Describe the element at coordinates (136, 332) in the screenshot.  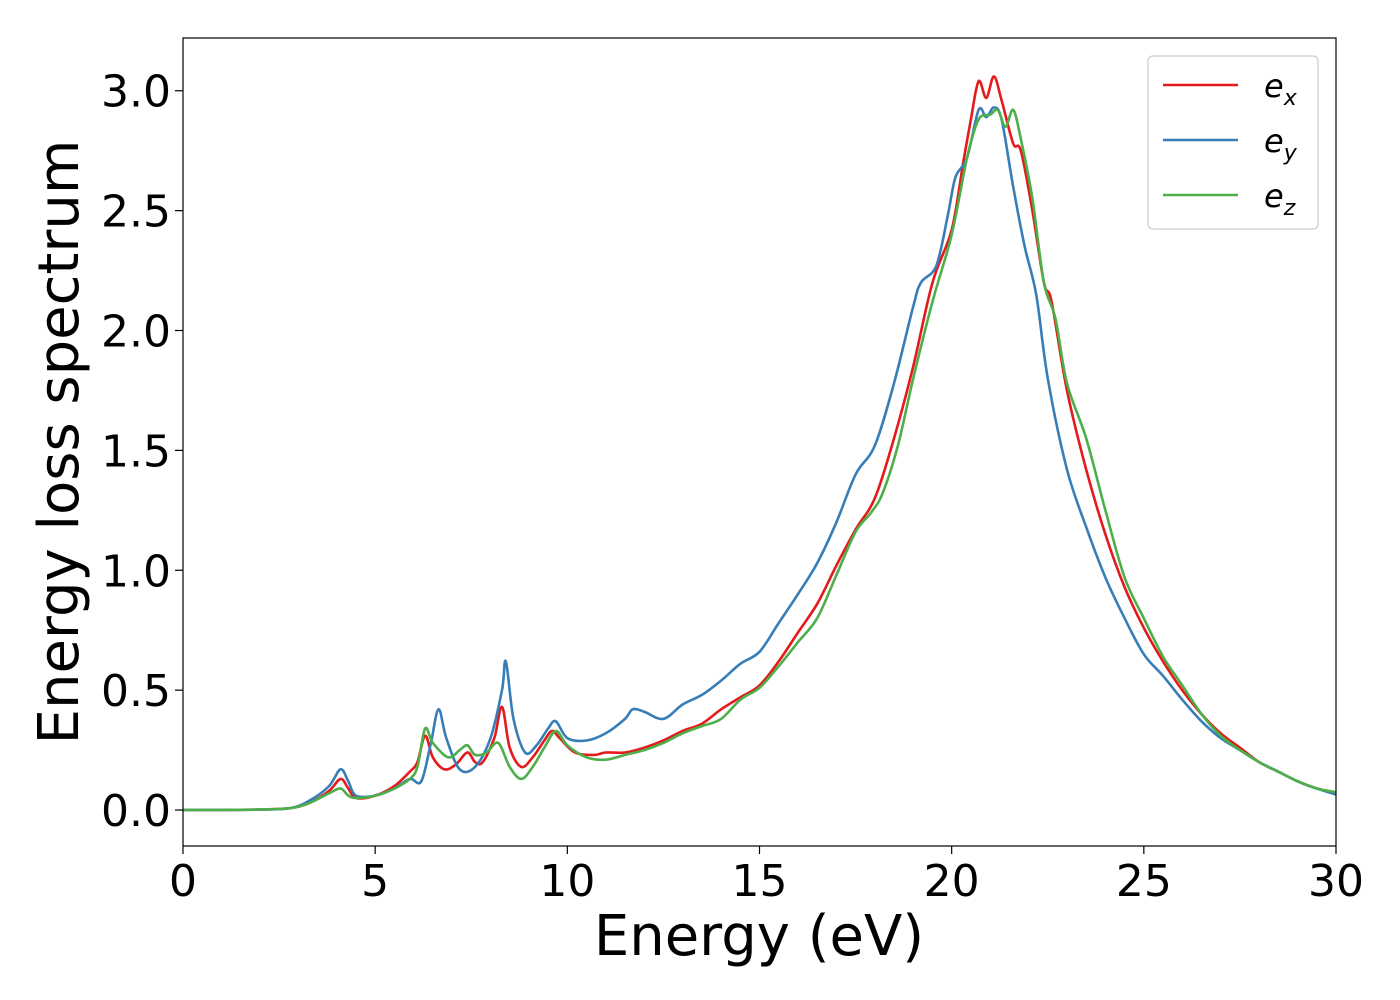
I see `y-tick-label: 2.0` at that location.